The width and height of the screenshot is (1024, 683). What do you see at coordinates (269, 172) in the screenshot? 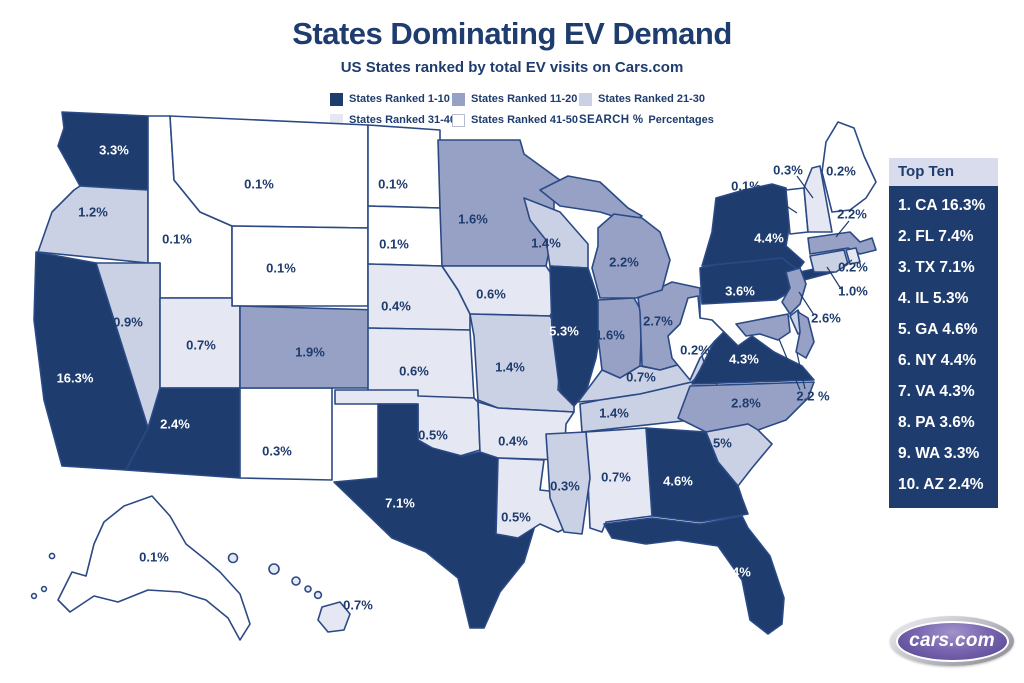
I see `state-montana` at bounding box center [269, 172].